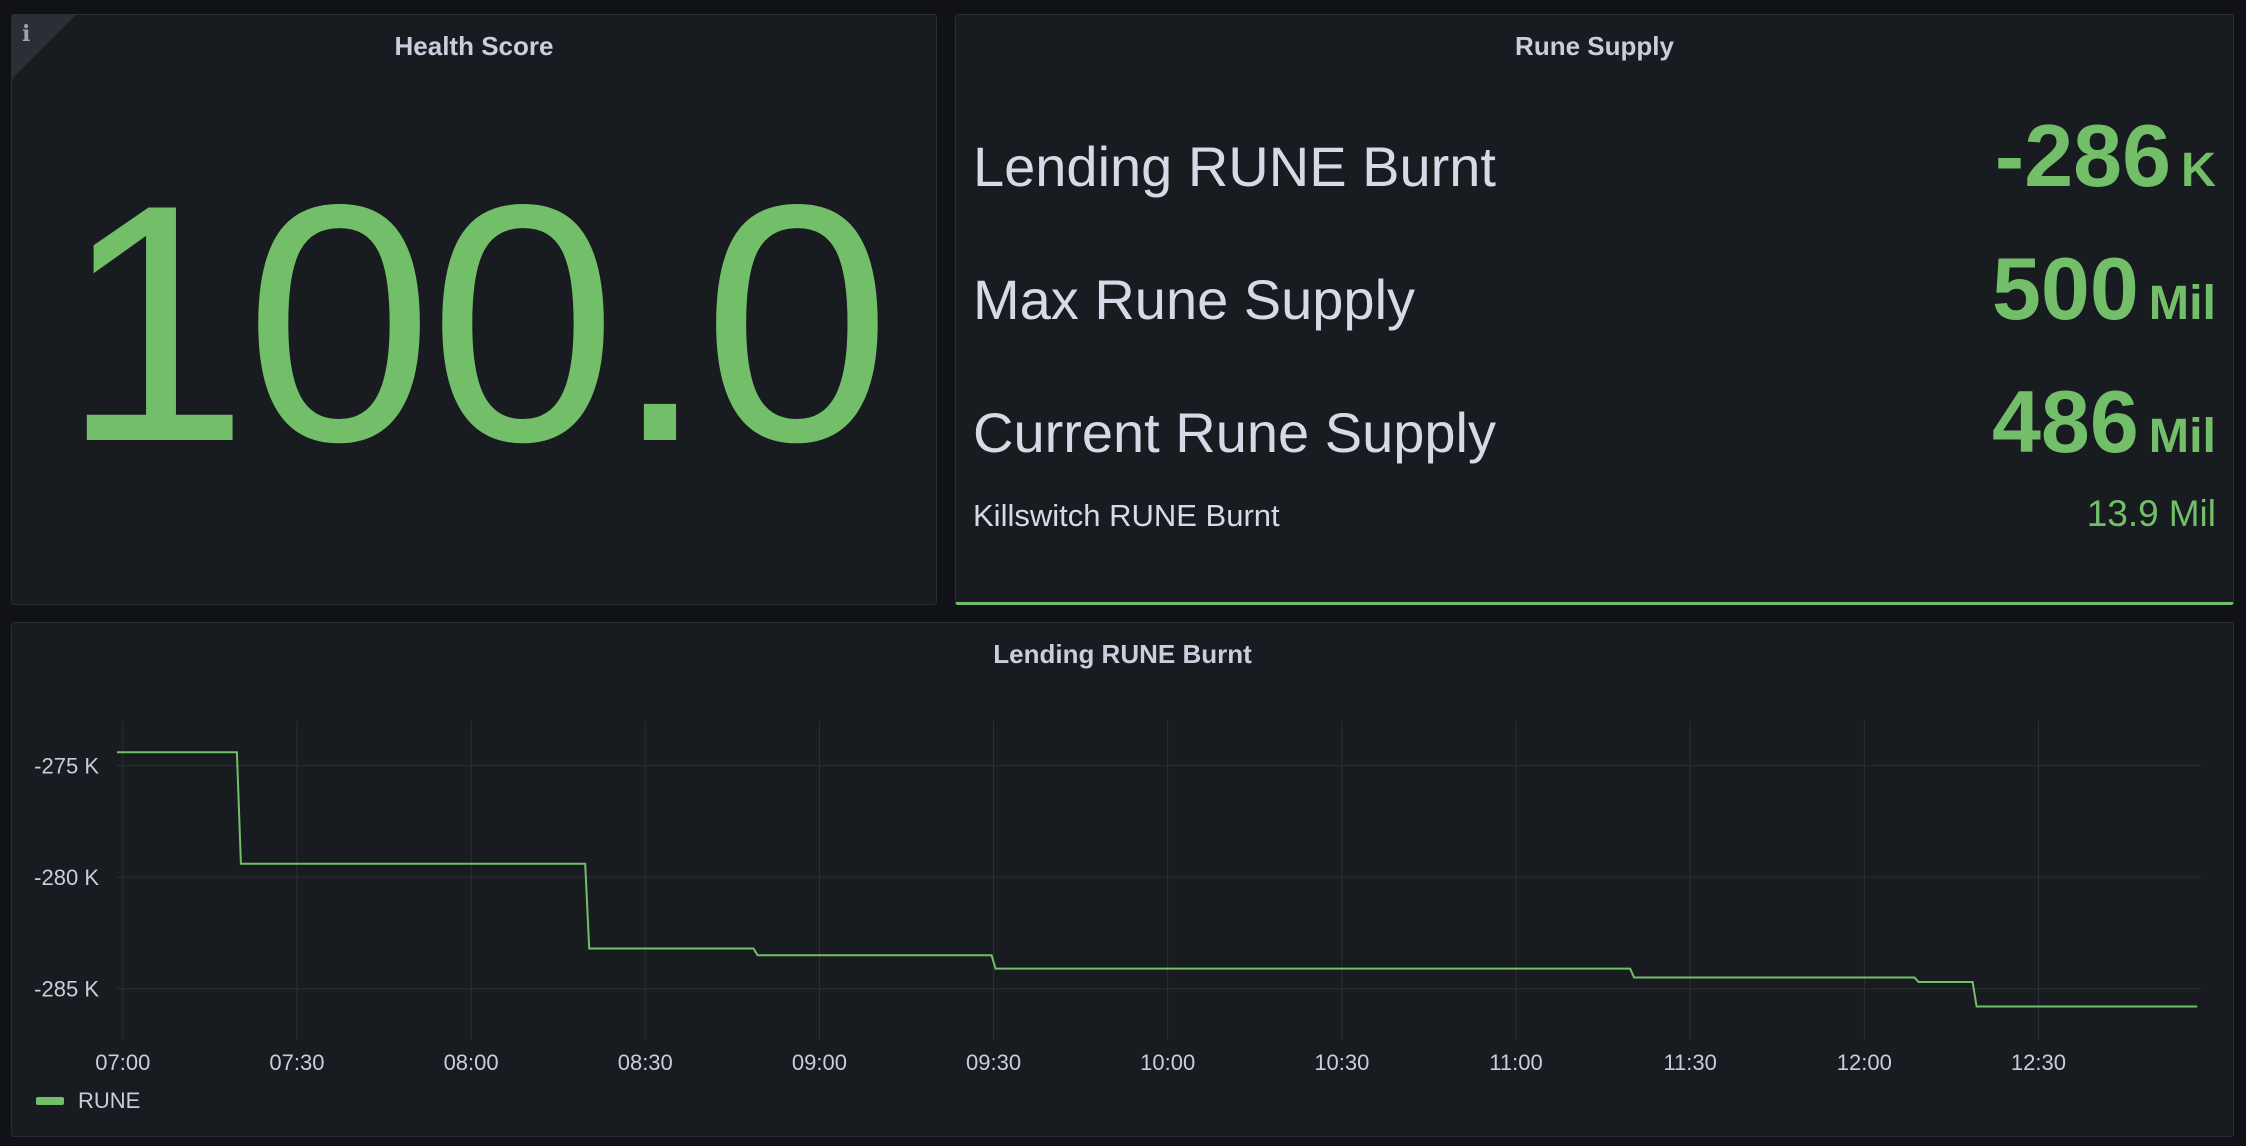 This screenshot has width=2246, height=1146. Describe the element at coordinates (1594, 46) in the screenshot. I see `panel-title: Rune Supply` at that location.